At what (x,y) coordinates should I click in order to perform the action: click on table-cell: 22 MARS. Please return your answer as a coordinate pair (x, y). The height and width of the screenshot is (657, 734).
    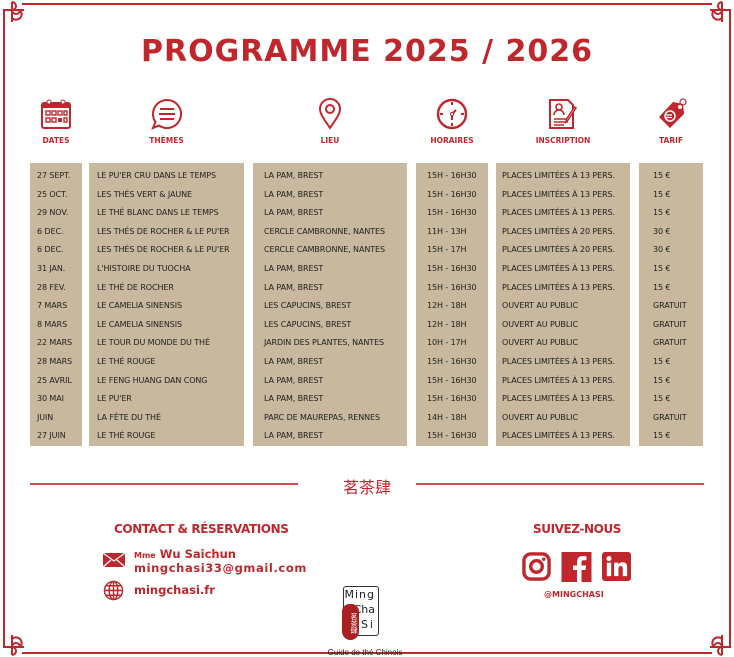
    Looking at the image, I should click on (55, 343).